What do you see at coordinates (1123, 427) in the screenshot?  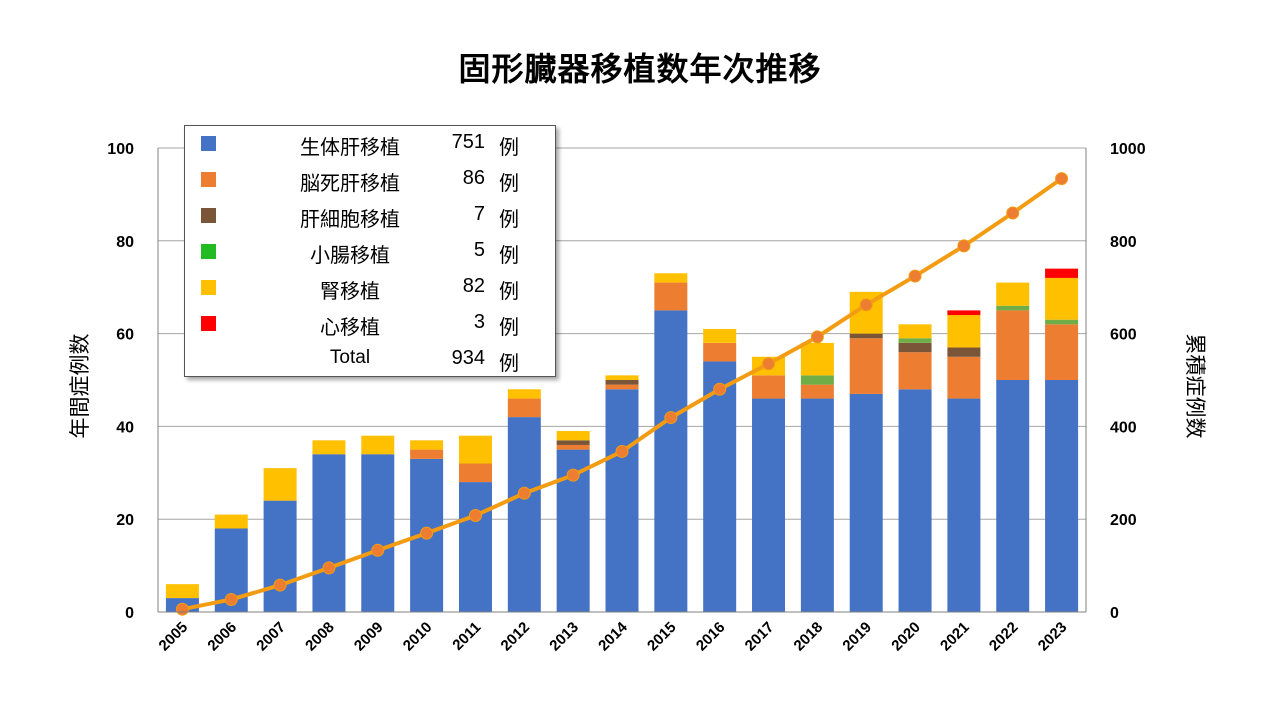 I see `right-tick-label: 400` at bounding box center [1123, 427].